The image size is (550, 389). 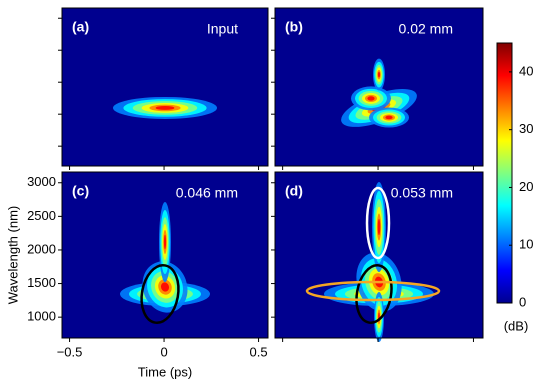 I want to click on panel-label: (a), so click(x=80, y=27).